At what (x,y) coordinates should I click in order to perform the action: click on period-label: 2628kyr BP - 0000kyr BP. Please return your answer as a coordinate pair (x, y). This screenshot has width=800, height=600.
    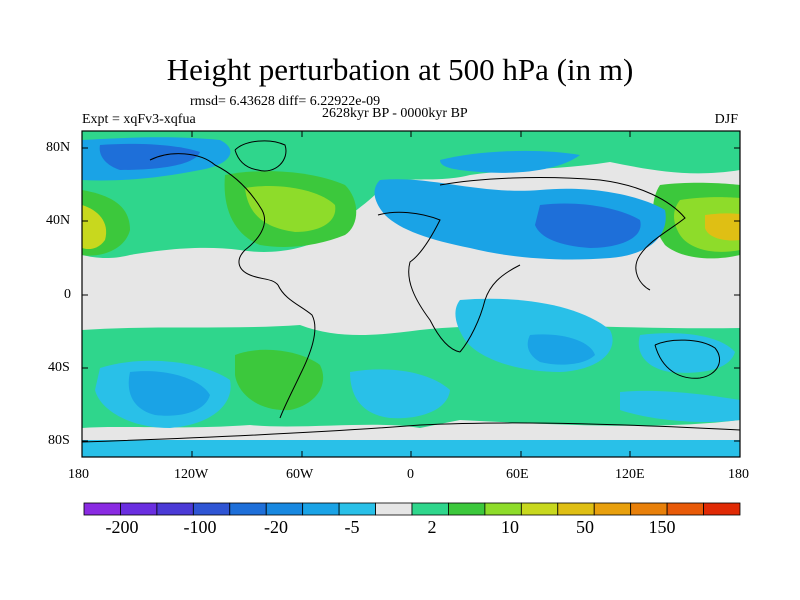
    Looking at the image, I should click on (395, 113).